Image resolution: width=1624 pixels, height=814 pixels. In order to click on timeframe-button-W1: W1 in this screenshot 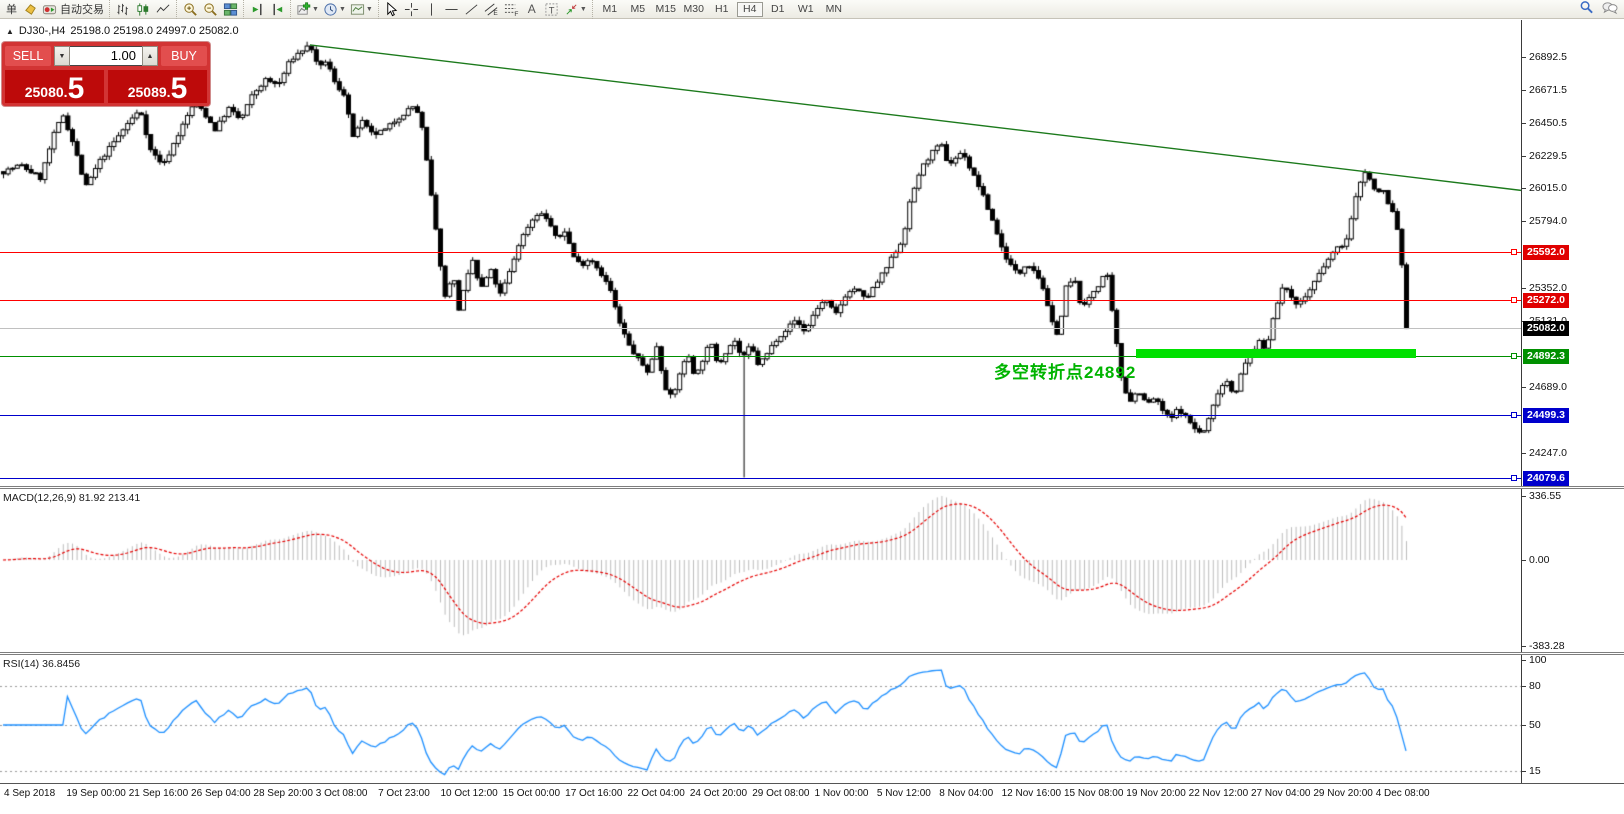, I will do `click(805, 9)`.